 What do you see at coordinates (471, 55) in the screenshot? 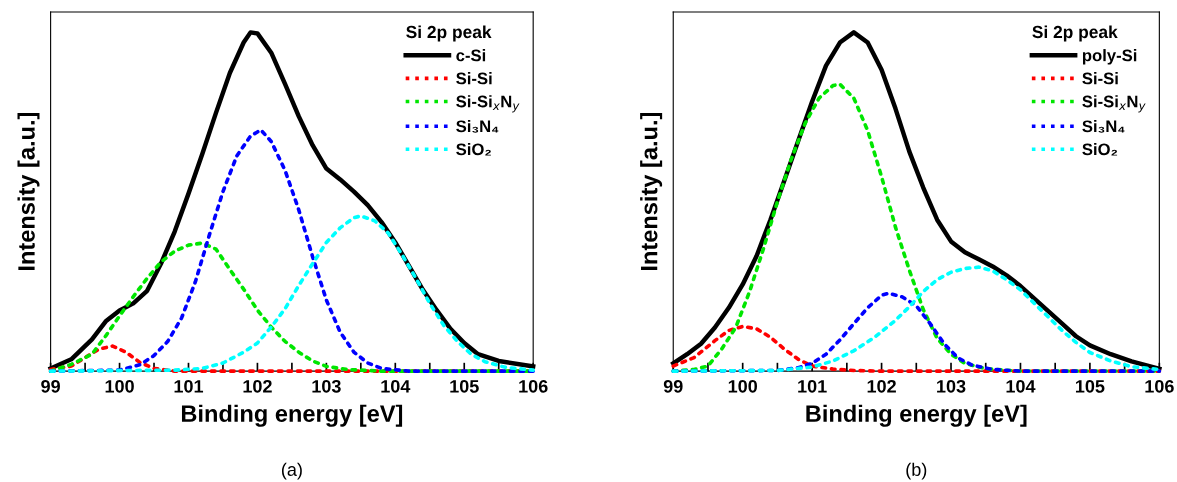
I see `legend-label: c-Si` at bounding box center [471, 55].